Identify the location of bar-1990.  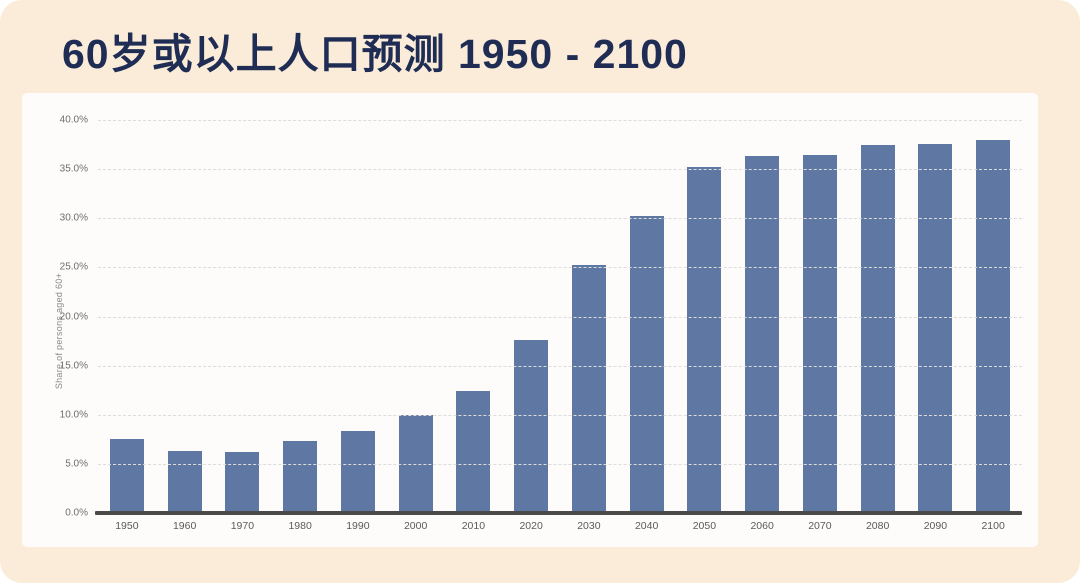
(357, 472).